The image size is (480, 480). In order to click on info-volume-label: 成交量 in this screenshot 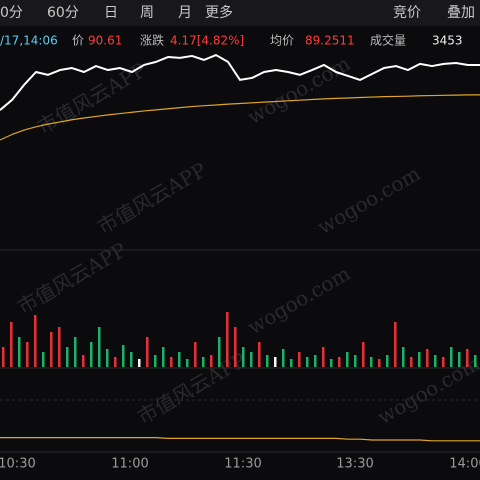, I will do `click(388, 40)`.